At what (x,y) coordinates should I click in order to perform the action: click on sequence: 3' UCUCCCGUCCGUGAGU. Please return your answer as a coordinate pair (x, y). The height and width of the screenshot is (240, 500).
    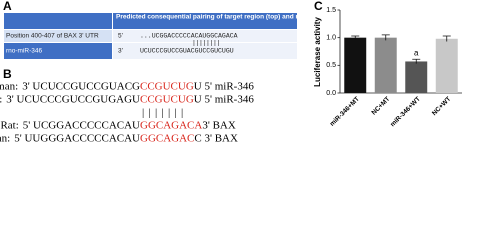
    Looking at the image, I should click on (73, 100).